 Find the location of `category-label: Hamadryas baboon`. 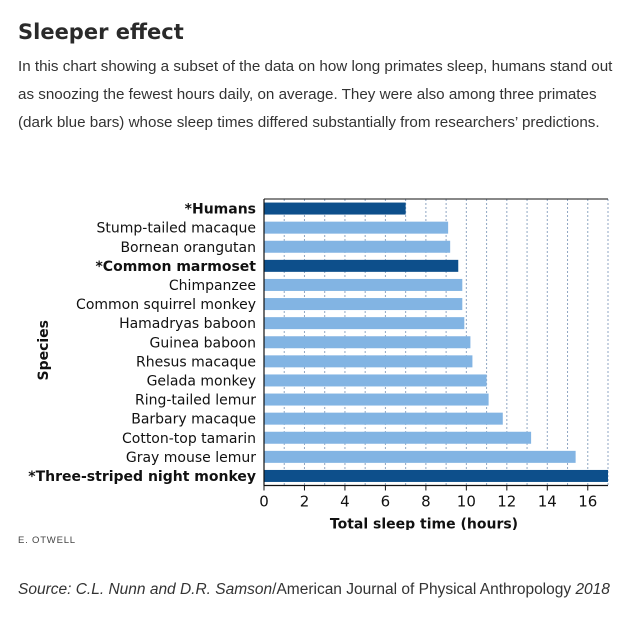

category-label: Hamadryas baboon is located at coordinates (187, 324).